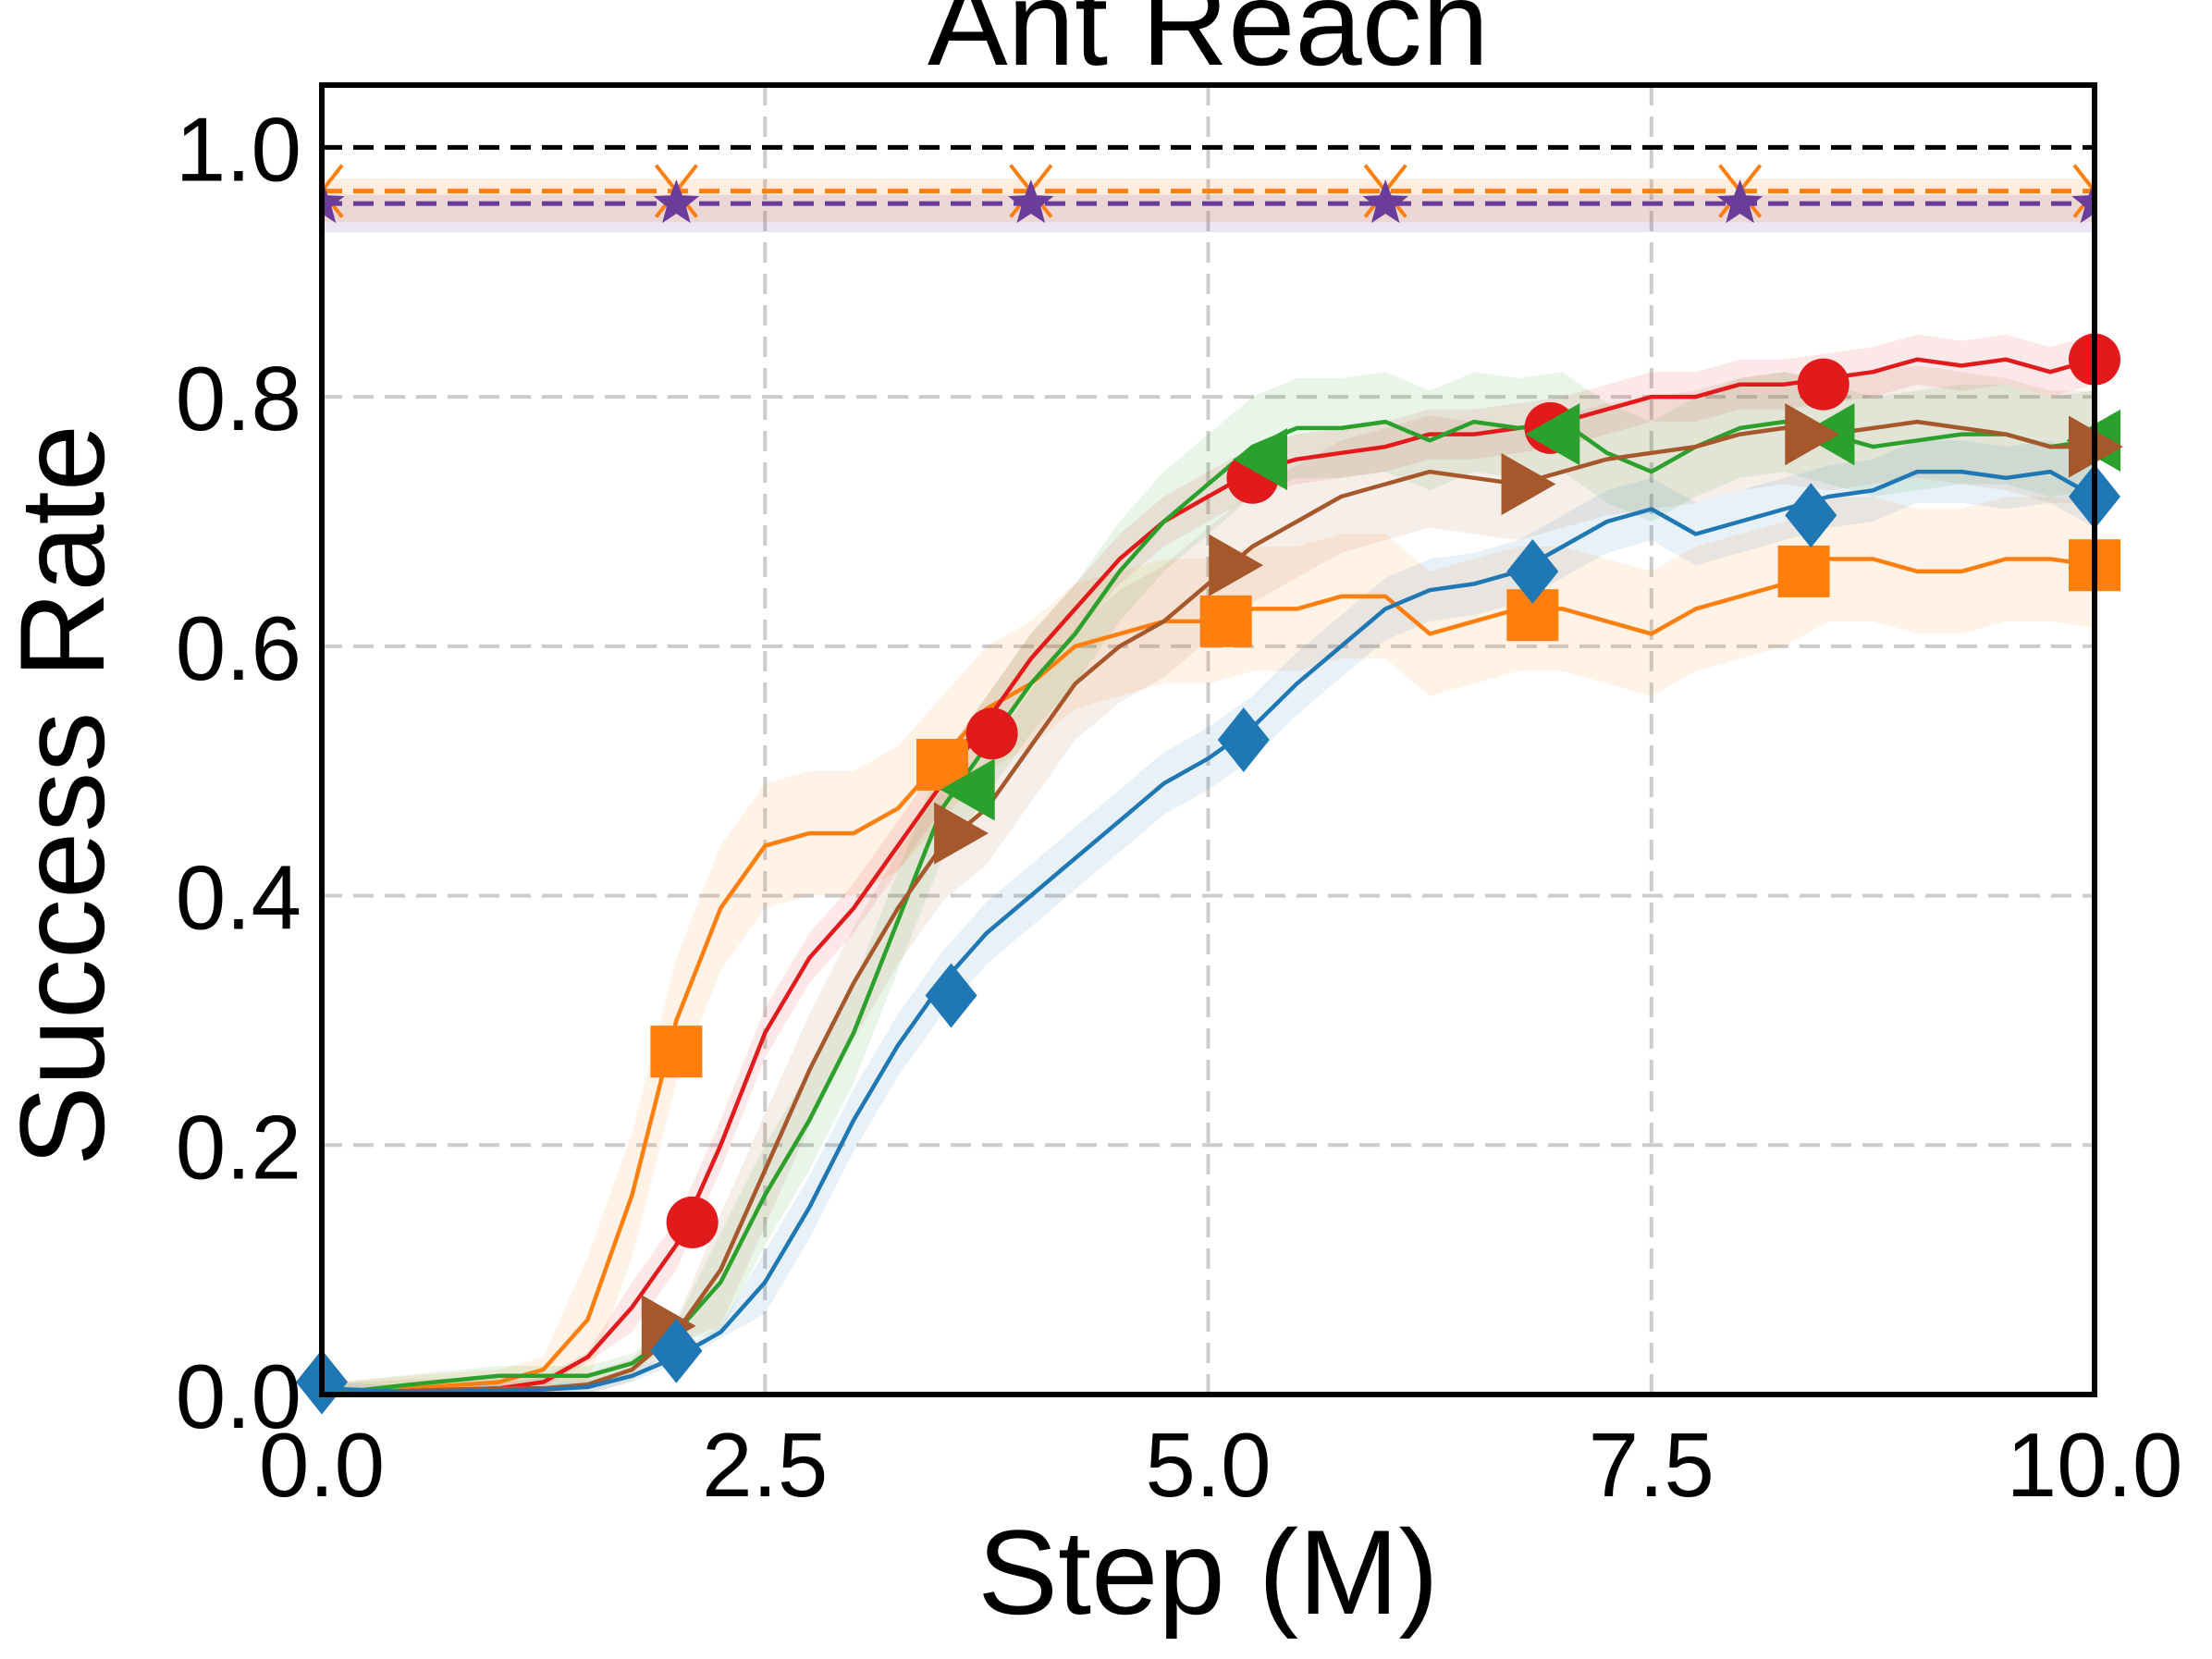 This screenshot has width=2212, height=1659. Describe the element at coordinates (1208, 1465) in the screenshot. I see `x-tick-label: 5.0` at that location.